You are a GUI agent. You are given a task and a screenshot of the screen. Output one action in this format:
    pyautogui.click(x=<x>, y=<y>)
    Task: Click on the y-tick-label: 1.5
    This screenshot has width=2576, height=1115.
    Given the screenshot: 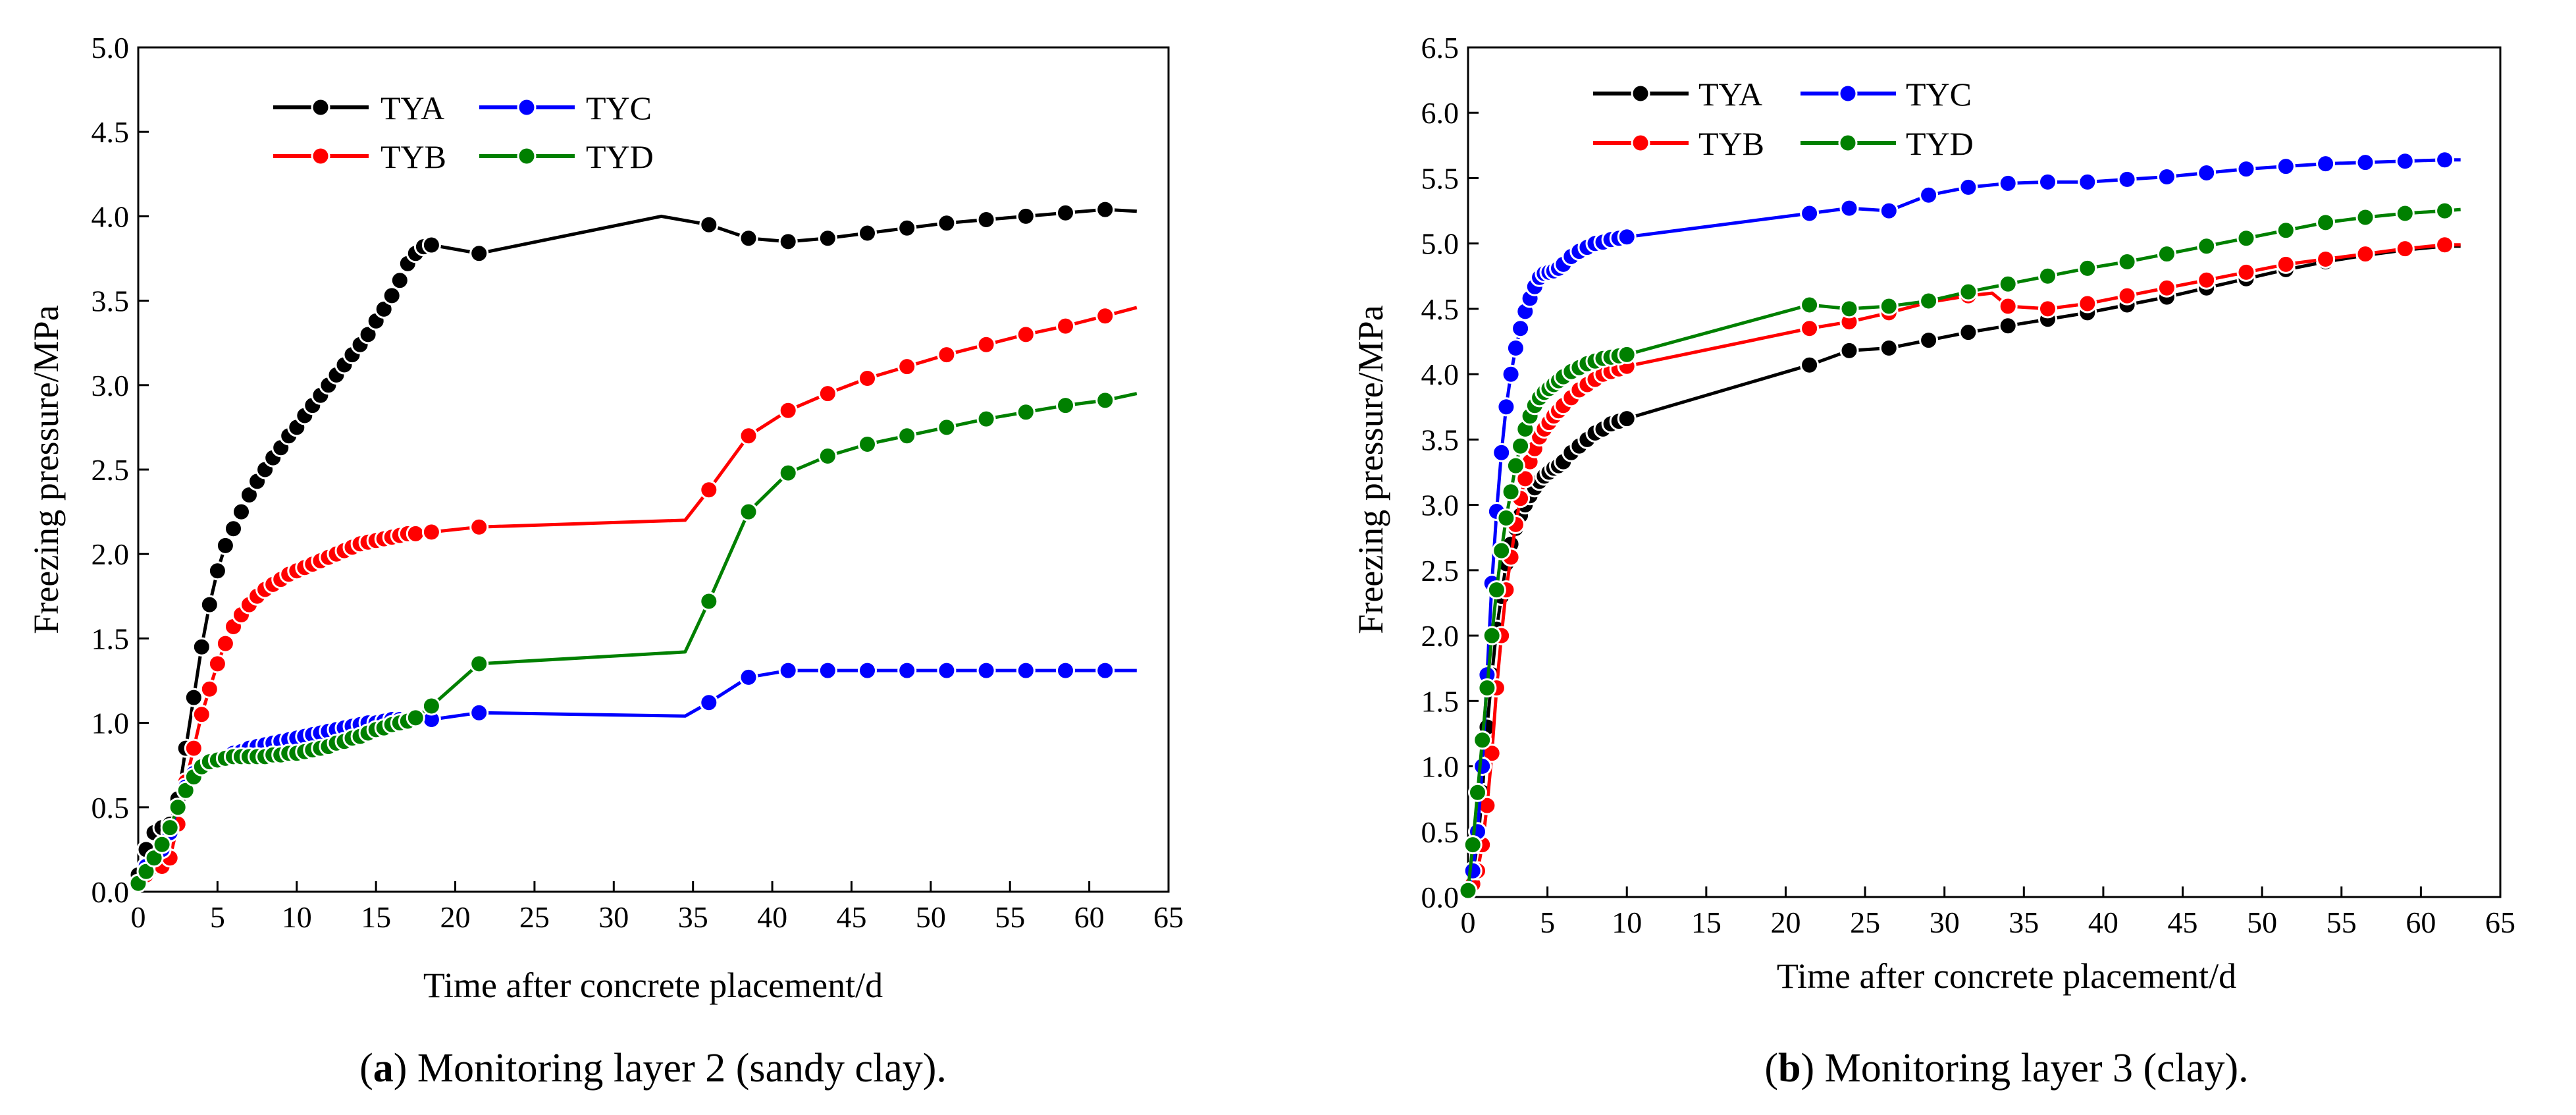 What is the action you would take?
    pyautogui.click(x=111, y=638)
    